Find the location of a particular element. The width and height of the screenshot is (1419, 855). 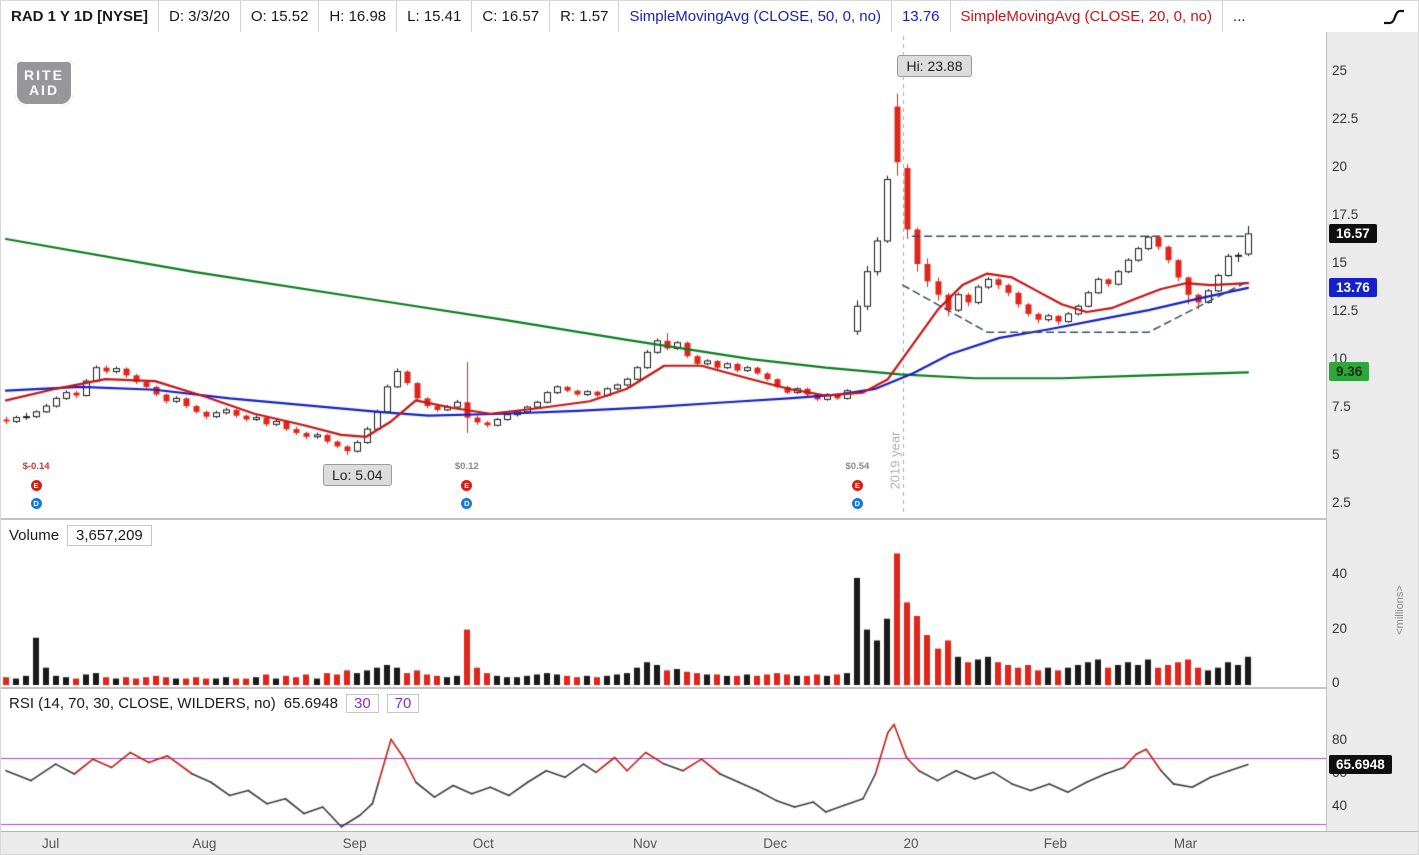

sma50-value: 13.76 is located at coordinates (921, 16).